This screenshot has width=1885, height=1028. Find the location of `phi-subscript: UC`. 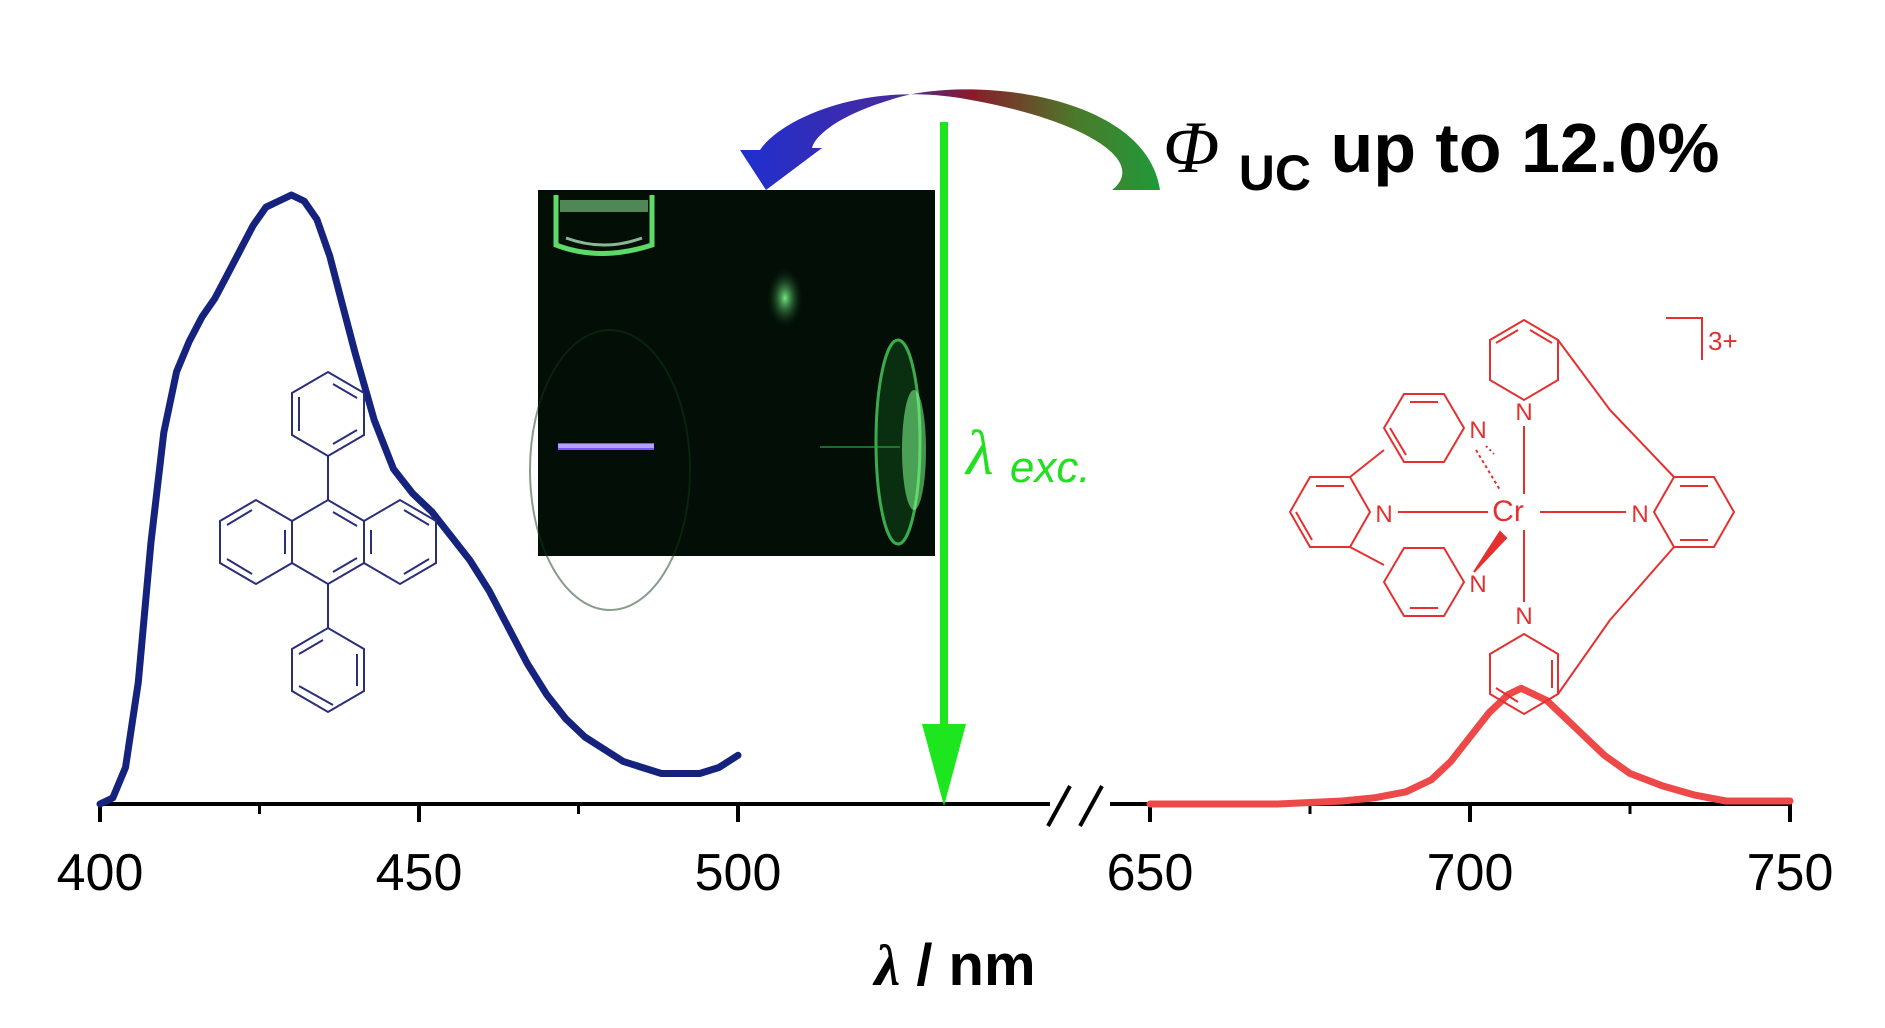

phi-subscript: UC is located at coordinates (1275, 173).